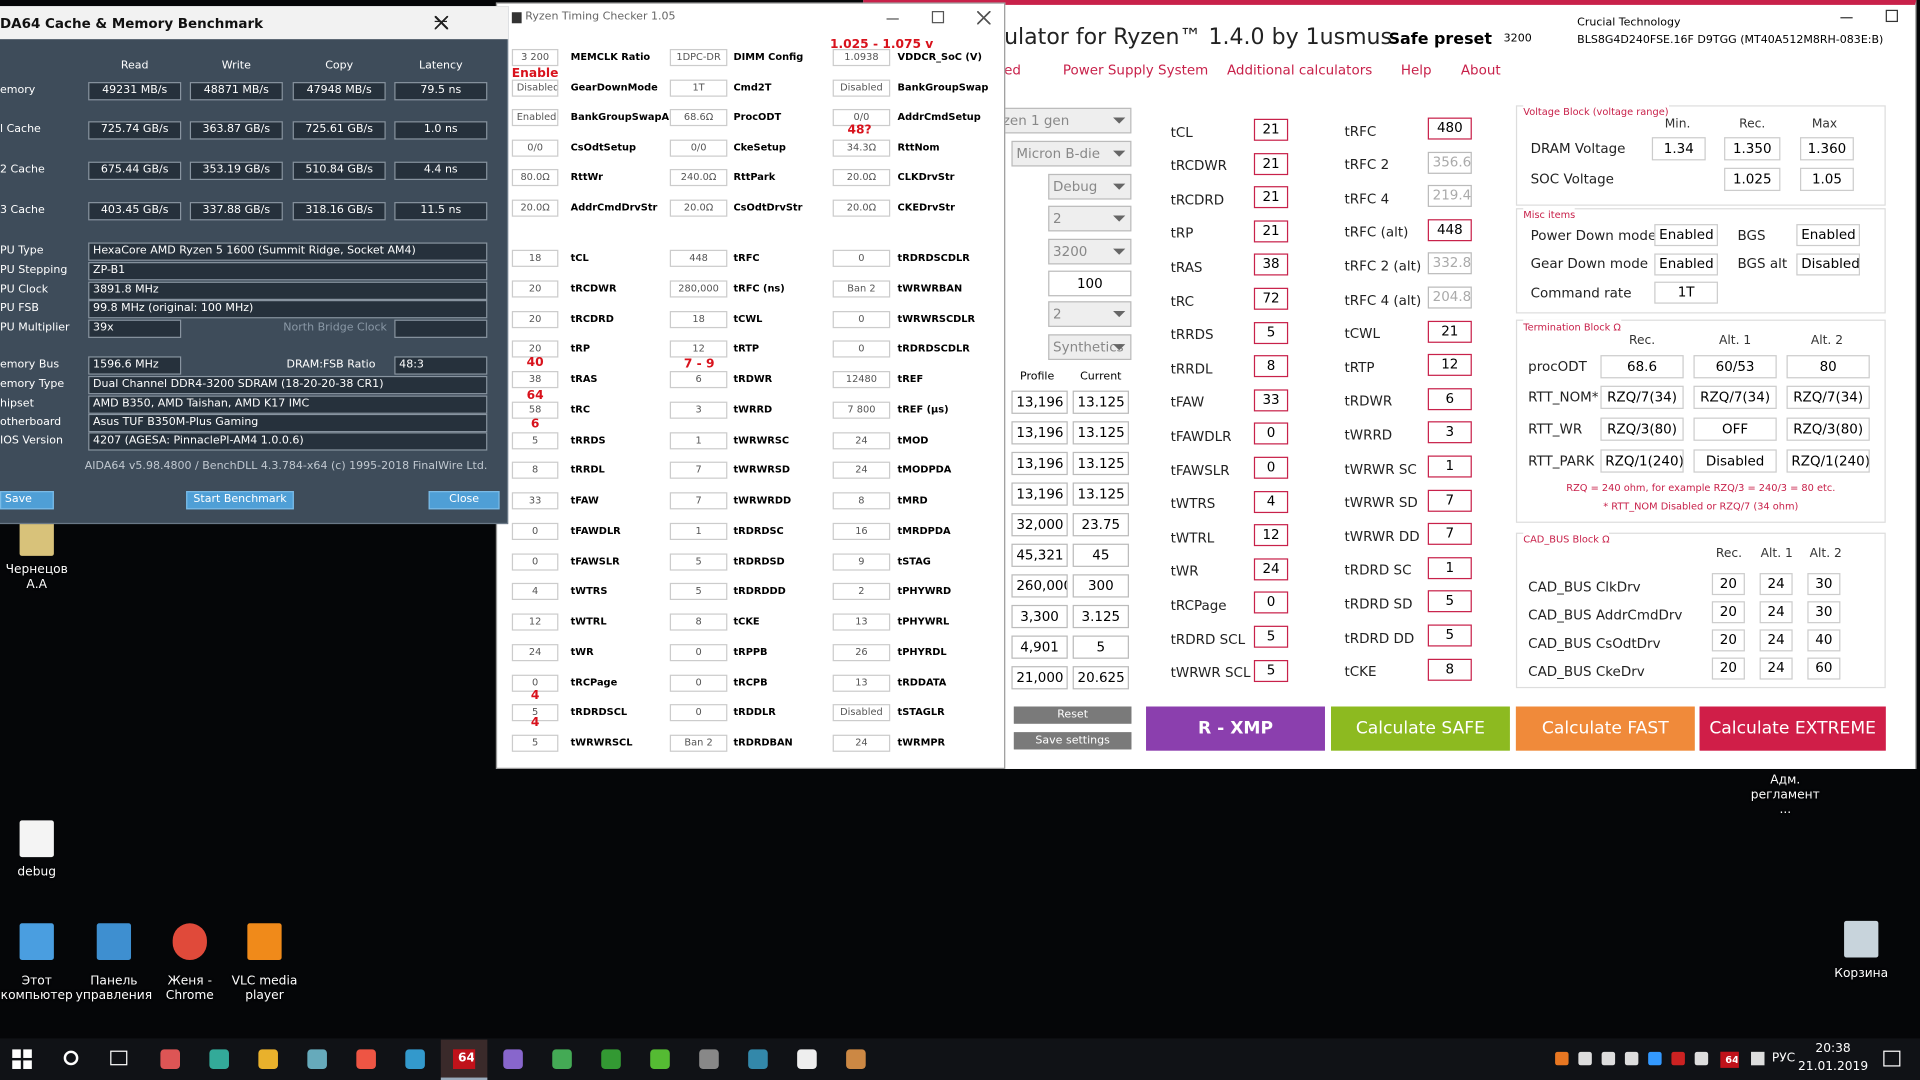  Describe the element at coordinates (1605, 728) in the screenshot. I see `action-button: Calculate FAST` at that location.